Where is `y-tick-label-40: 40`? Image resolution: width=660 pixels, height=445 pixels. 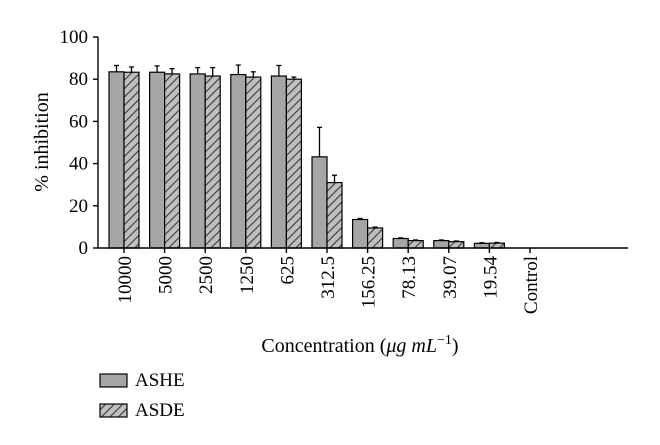
y-tick-label-40: 40 is located at coordinates (78, 164).